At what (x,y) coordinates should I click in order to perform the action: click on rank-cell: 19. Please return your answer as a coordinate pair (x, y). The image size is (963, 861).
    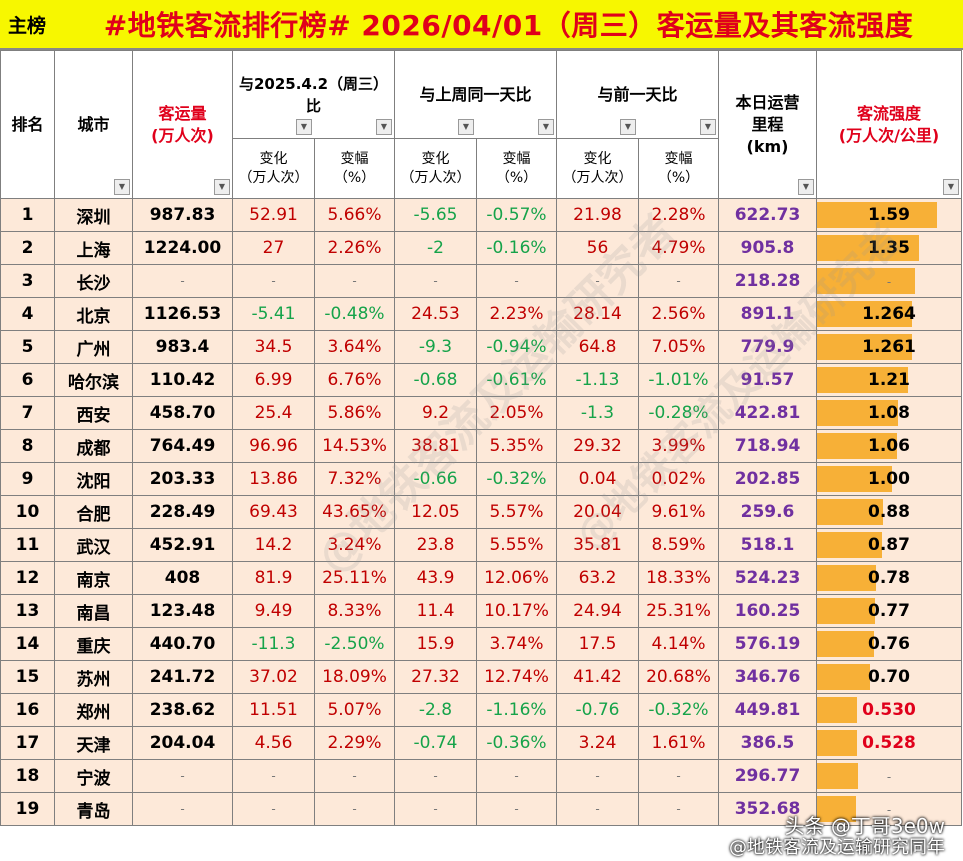
    Looking at the image, I should click on (27, 809).